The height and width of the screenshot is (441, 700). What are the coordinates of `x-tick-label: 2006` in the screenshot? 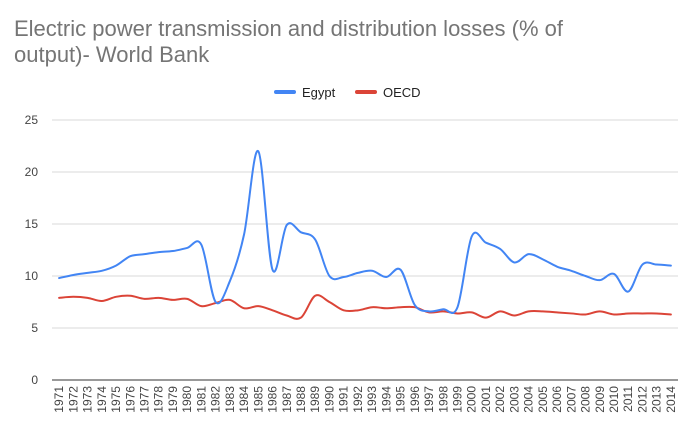 It's located at (557, 399).